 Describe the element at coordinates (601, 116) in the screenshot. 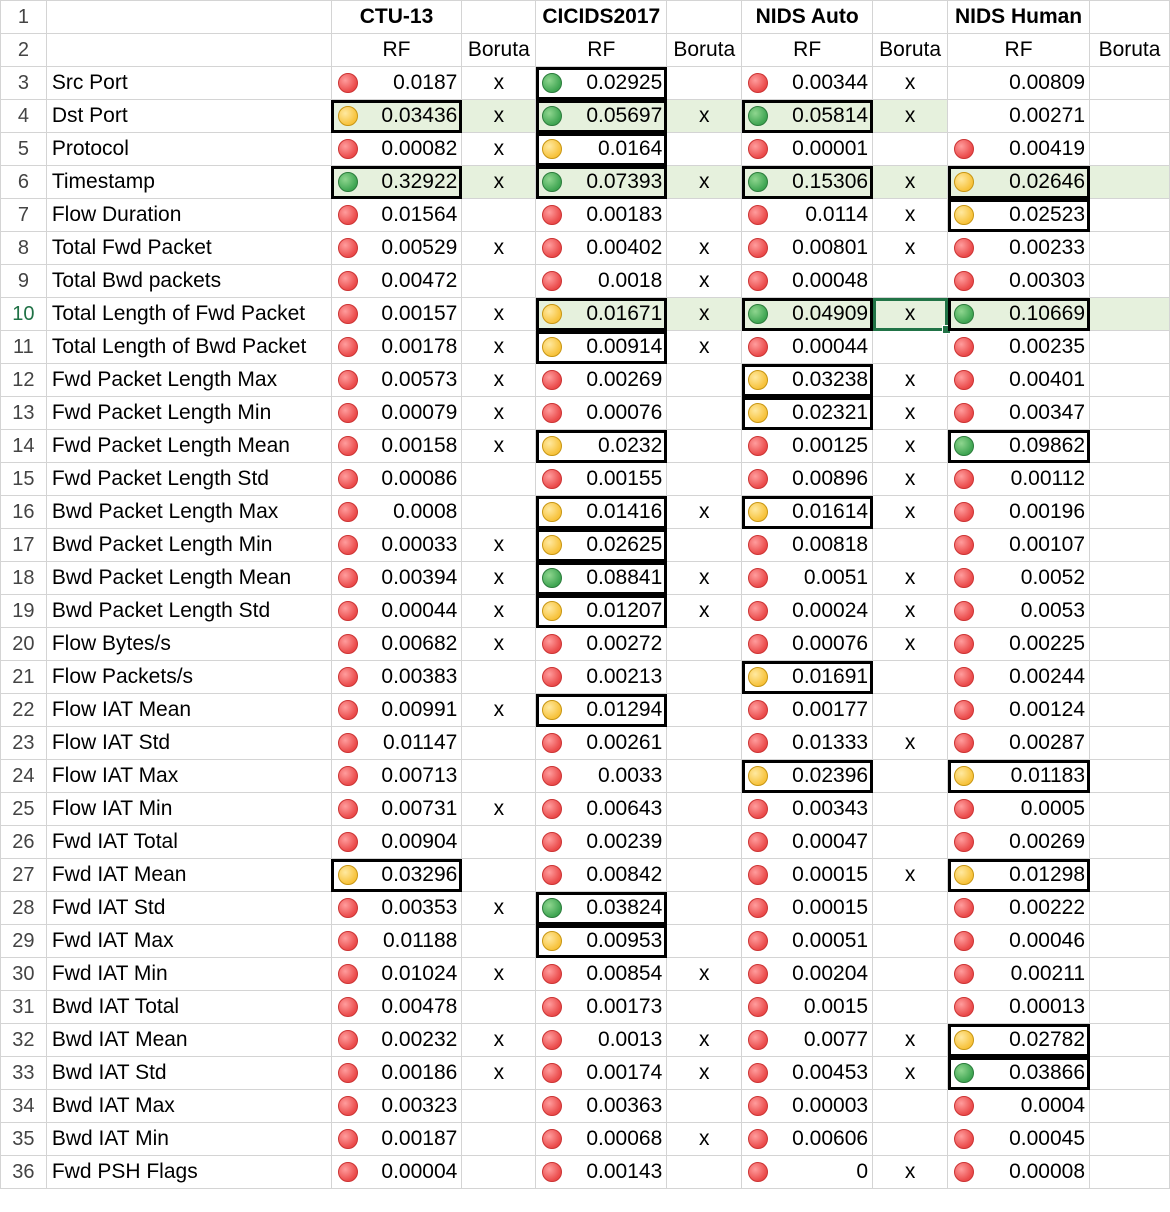

I see `rf-value-cell: 0.05697` at that location.